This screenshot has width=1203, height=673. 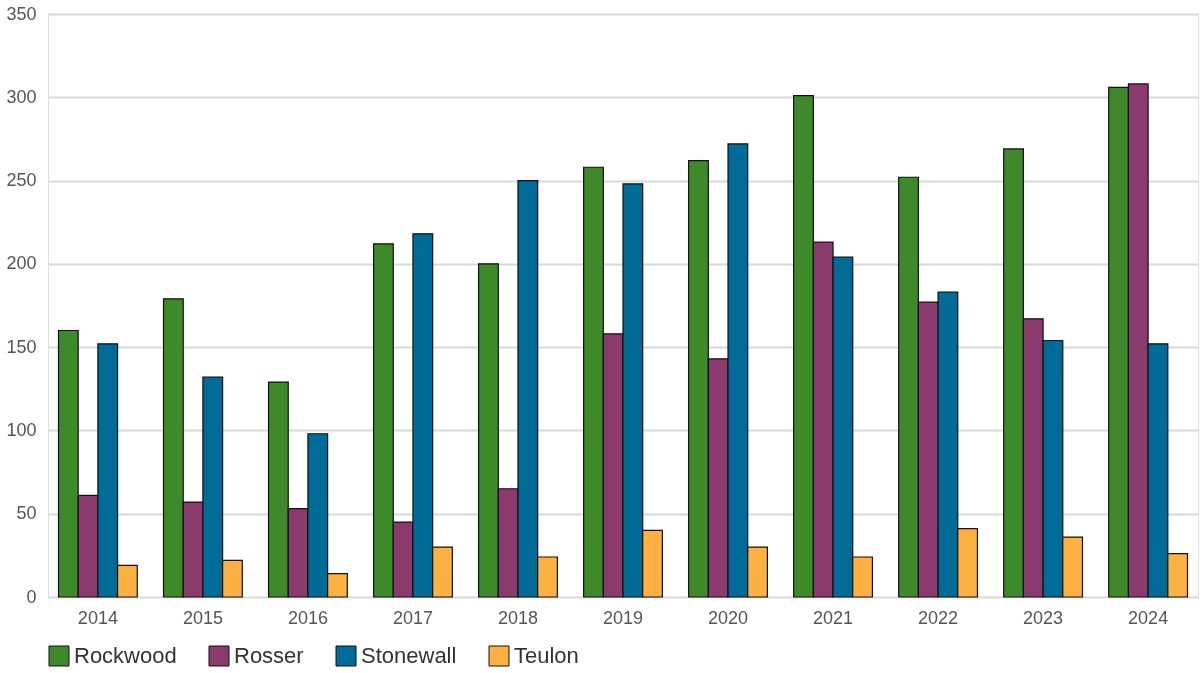 I want to click on y-tick-label: 100, so click(x=21, y=429).